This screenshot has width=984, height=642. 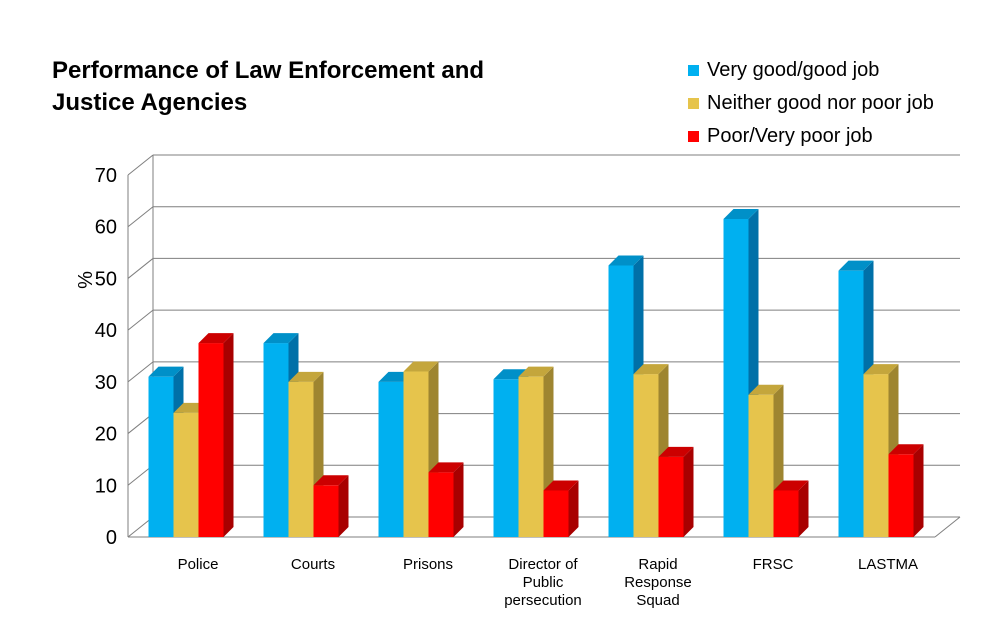 I want to click on x-tick-label-line: Prisons, so click(x=428, y=564).